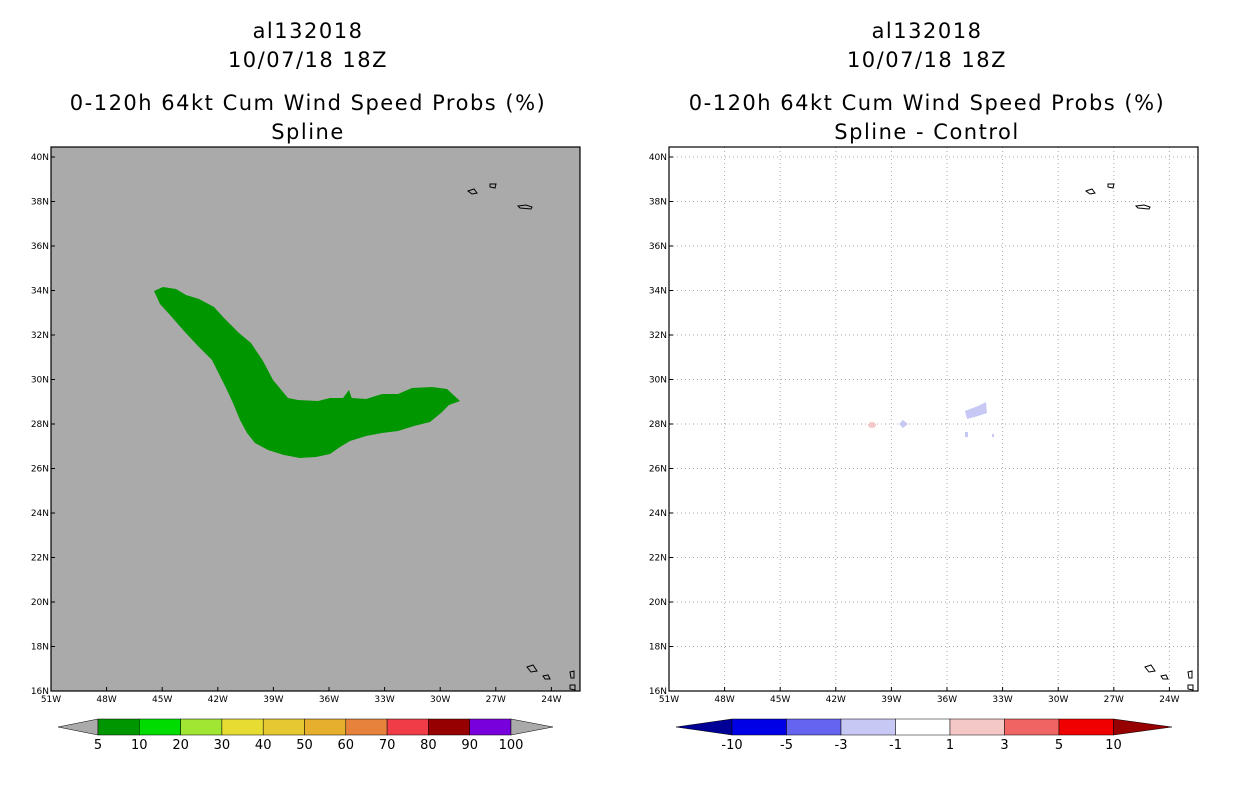 The image size is (1236, 804). What do you see at coordinates (786, 745) in the screenshot?
I see `colorbar-label: -5` at bounding box center [786, 745].